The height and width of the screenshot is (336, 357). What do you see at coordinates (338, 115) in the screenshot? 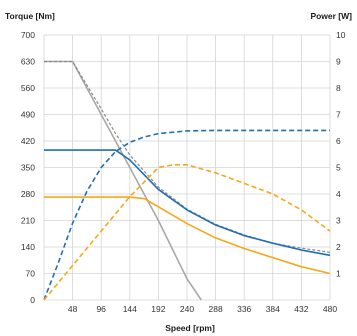
I see `y-right-tick-label: 7` at bounding box center [338, 115].